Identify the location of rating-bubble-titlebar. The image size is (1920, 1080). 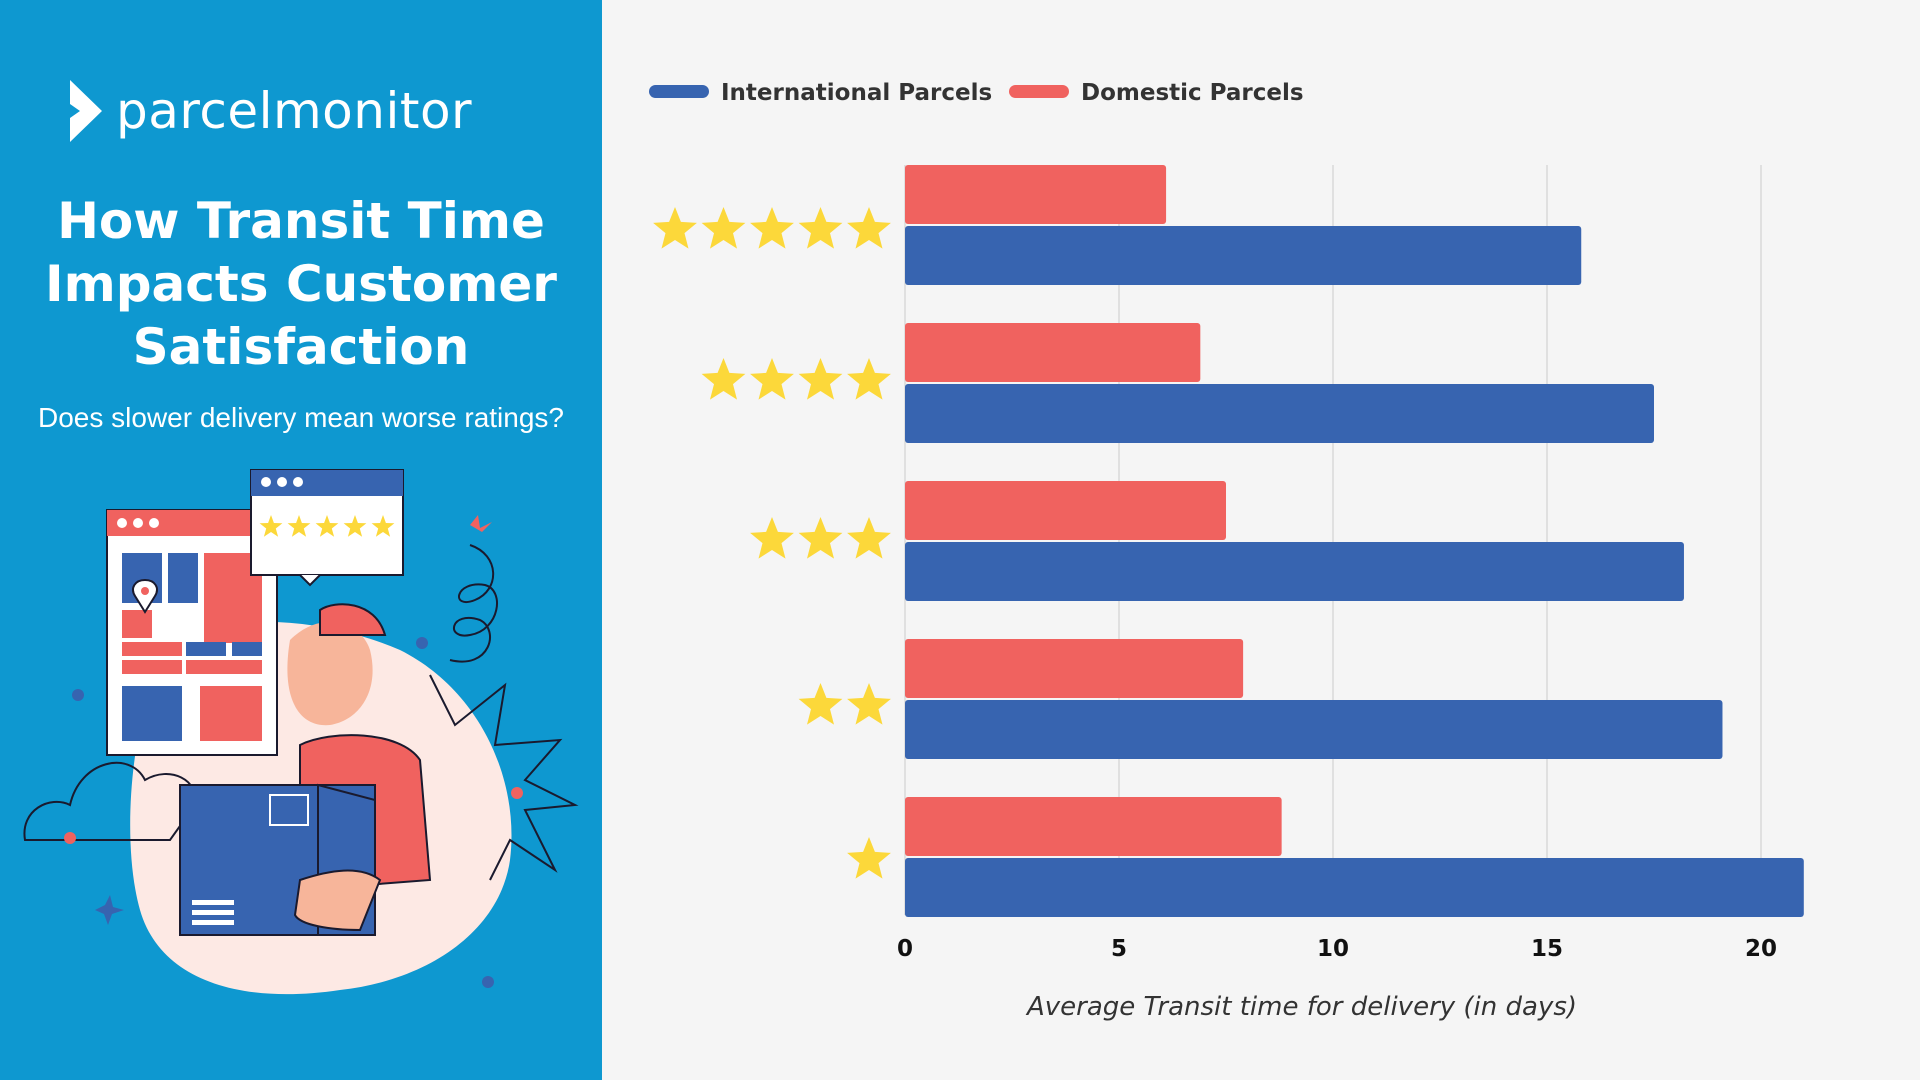
(327, 483).